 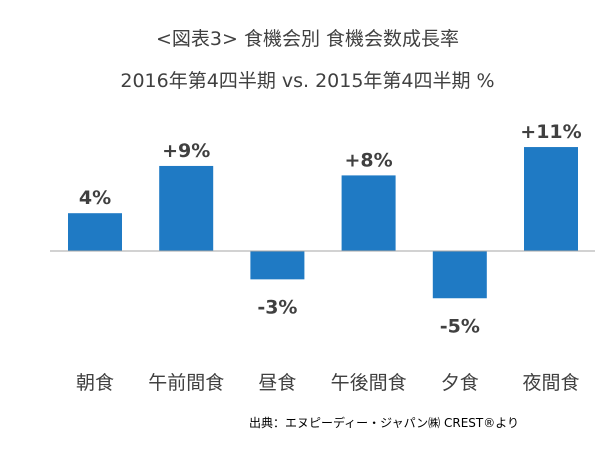 What do you see at coordinates (95, 198) in the screenshot?
I see `data-label-1: 4%` at bounding box center [95, 198].